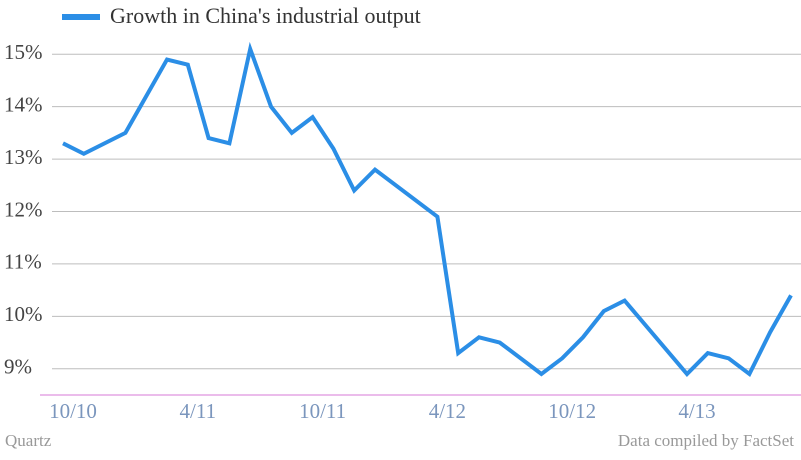 This screenshot has width=801, height=460. Describe the element at coordinates (23, 52) in the screenshot. I see `y-tick-label: 15%` at that location.